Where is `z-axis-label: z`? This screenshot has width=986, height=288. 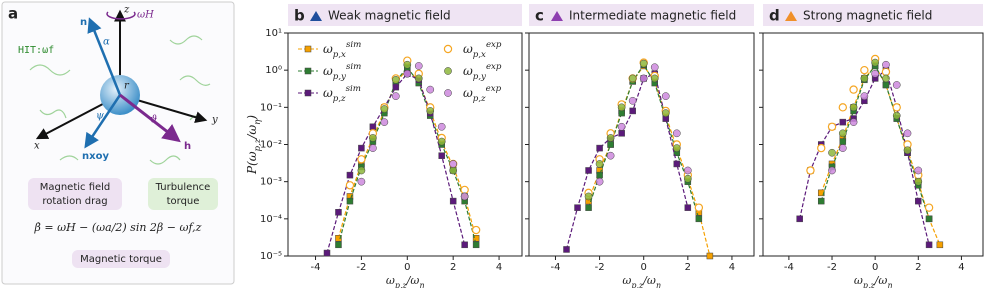
z-axis-label: z is located at coordinates (126, 10).